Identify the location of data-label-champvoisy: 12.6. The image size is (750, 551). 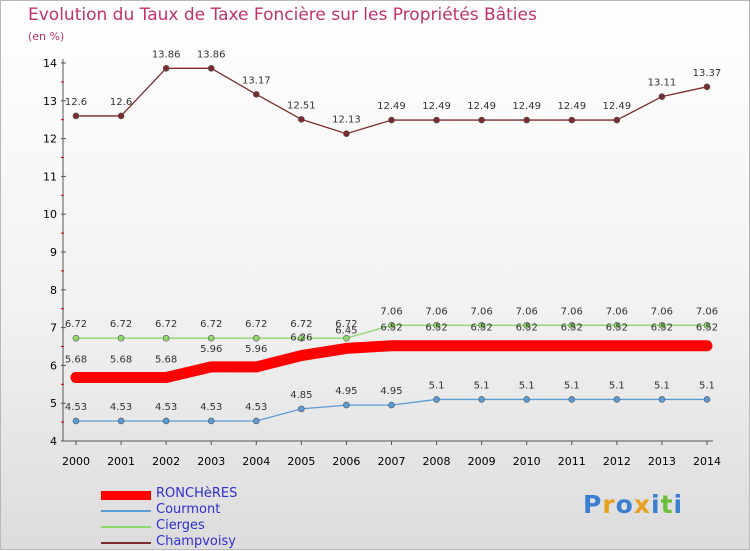
(121, 102).